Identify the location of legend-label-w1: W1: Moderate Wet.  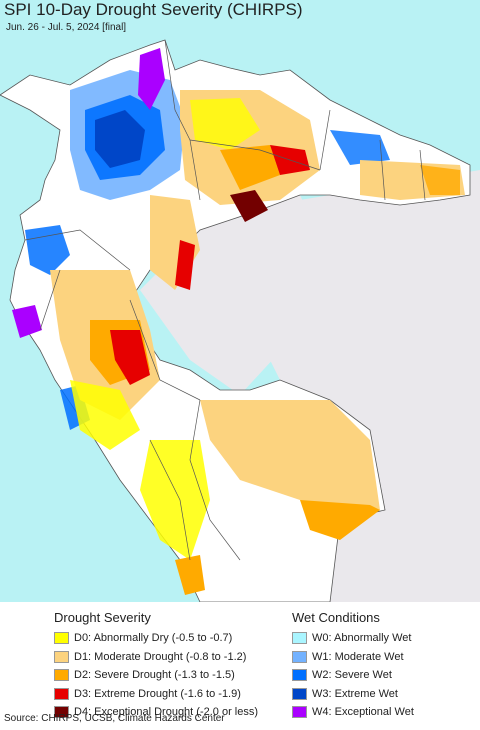
(358, 656).